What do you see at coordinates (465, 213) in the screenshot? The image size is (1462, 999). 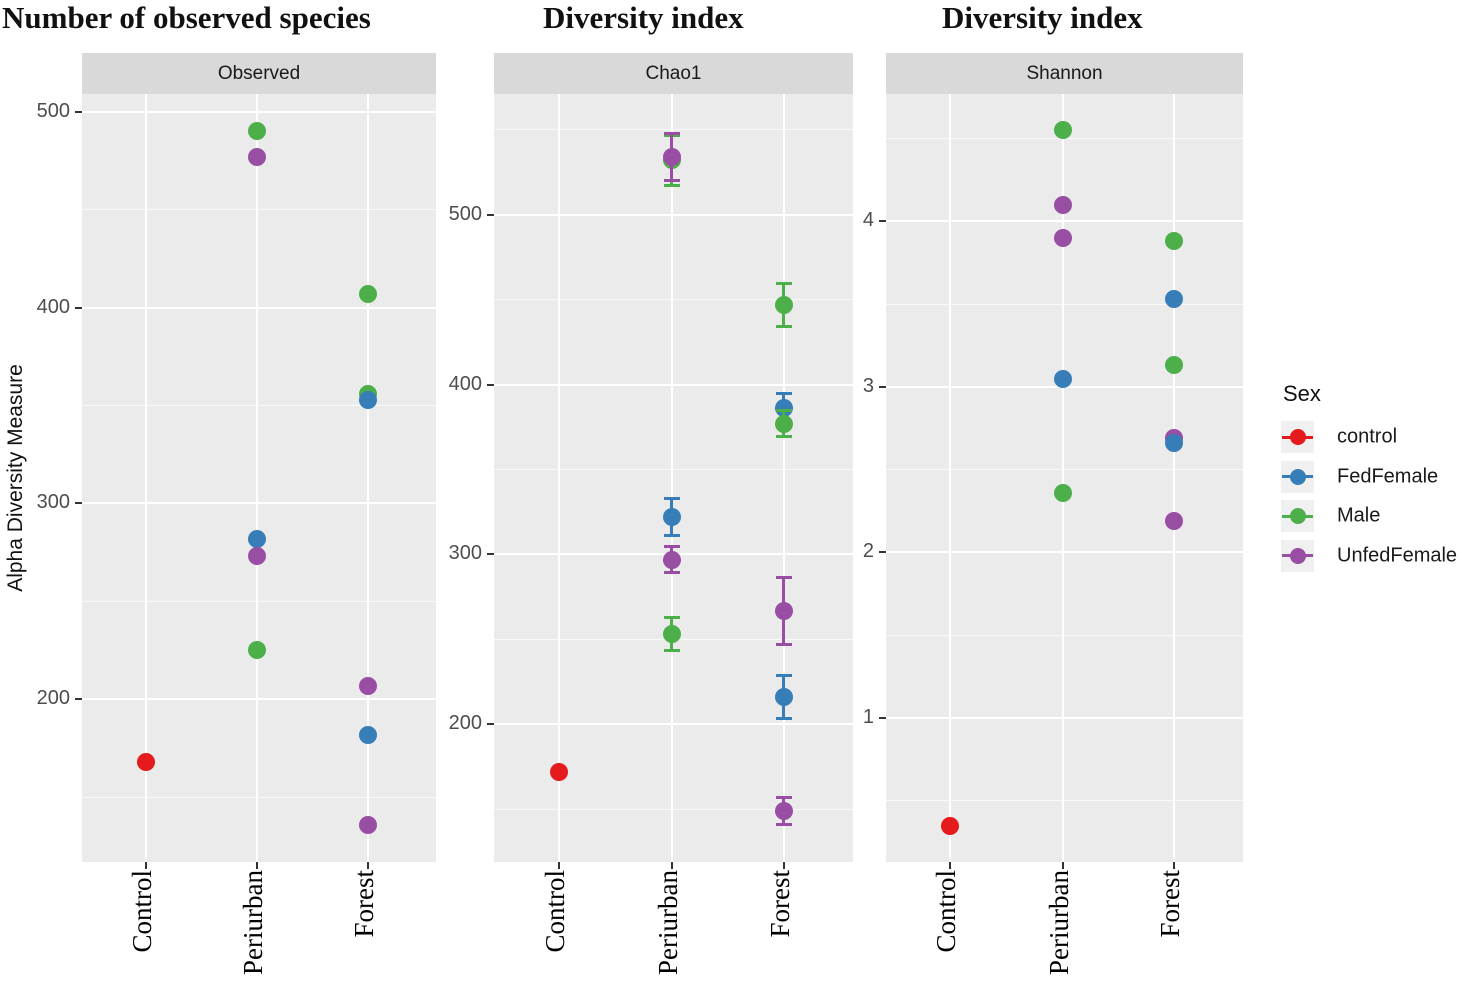 I see `y-tick-label: 500` at bounding box center [465, 213].